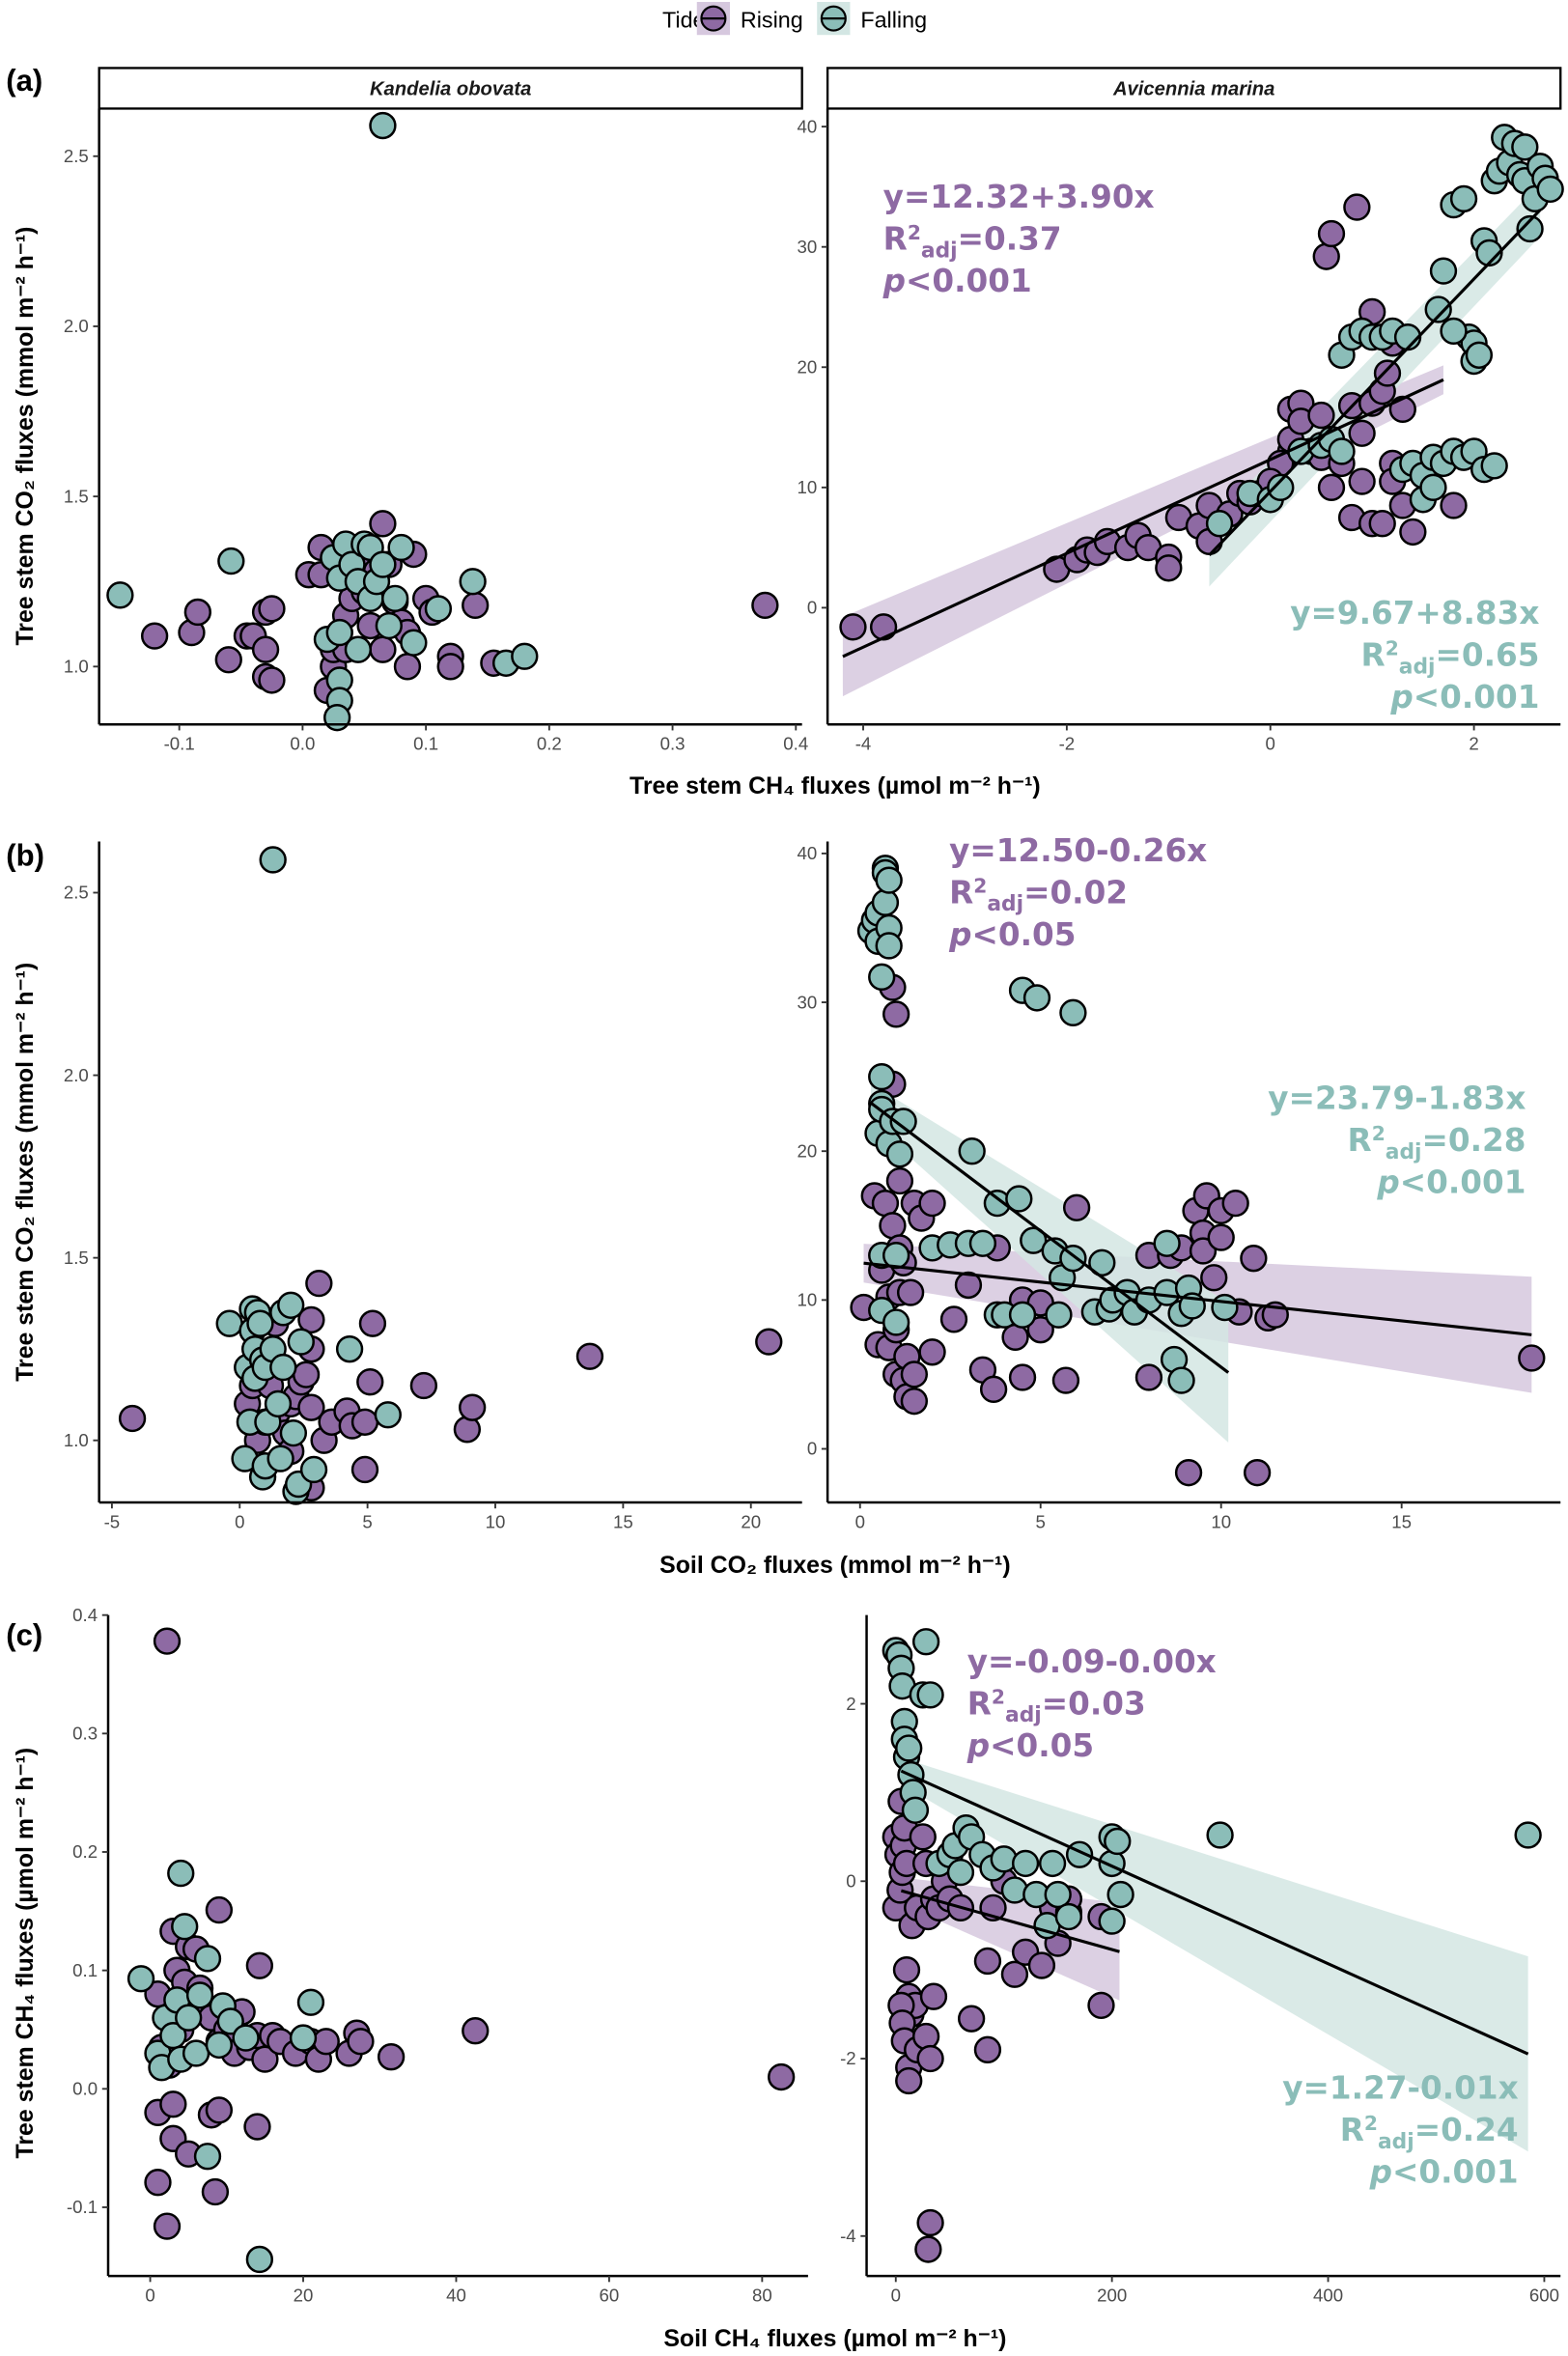 Image resolution: width=1568 pixels, height=2356 pixels. Describe the element at coordinates (673, 744) in the screenshot. I see `x-tick-label: 0.3` at that location.